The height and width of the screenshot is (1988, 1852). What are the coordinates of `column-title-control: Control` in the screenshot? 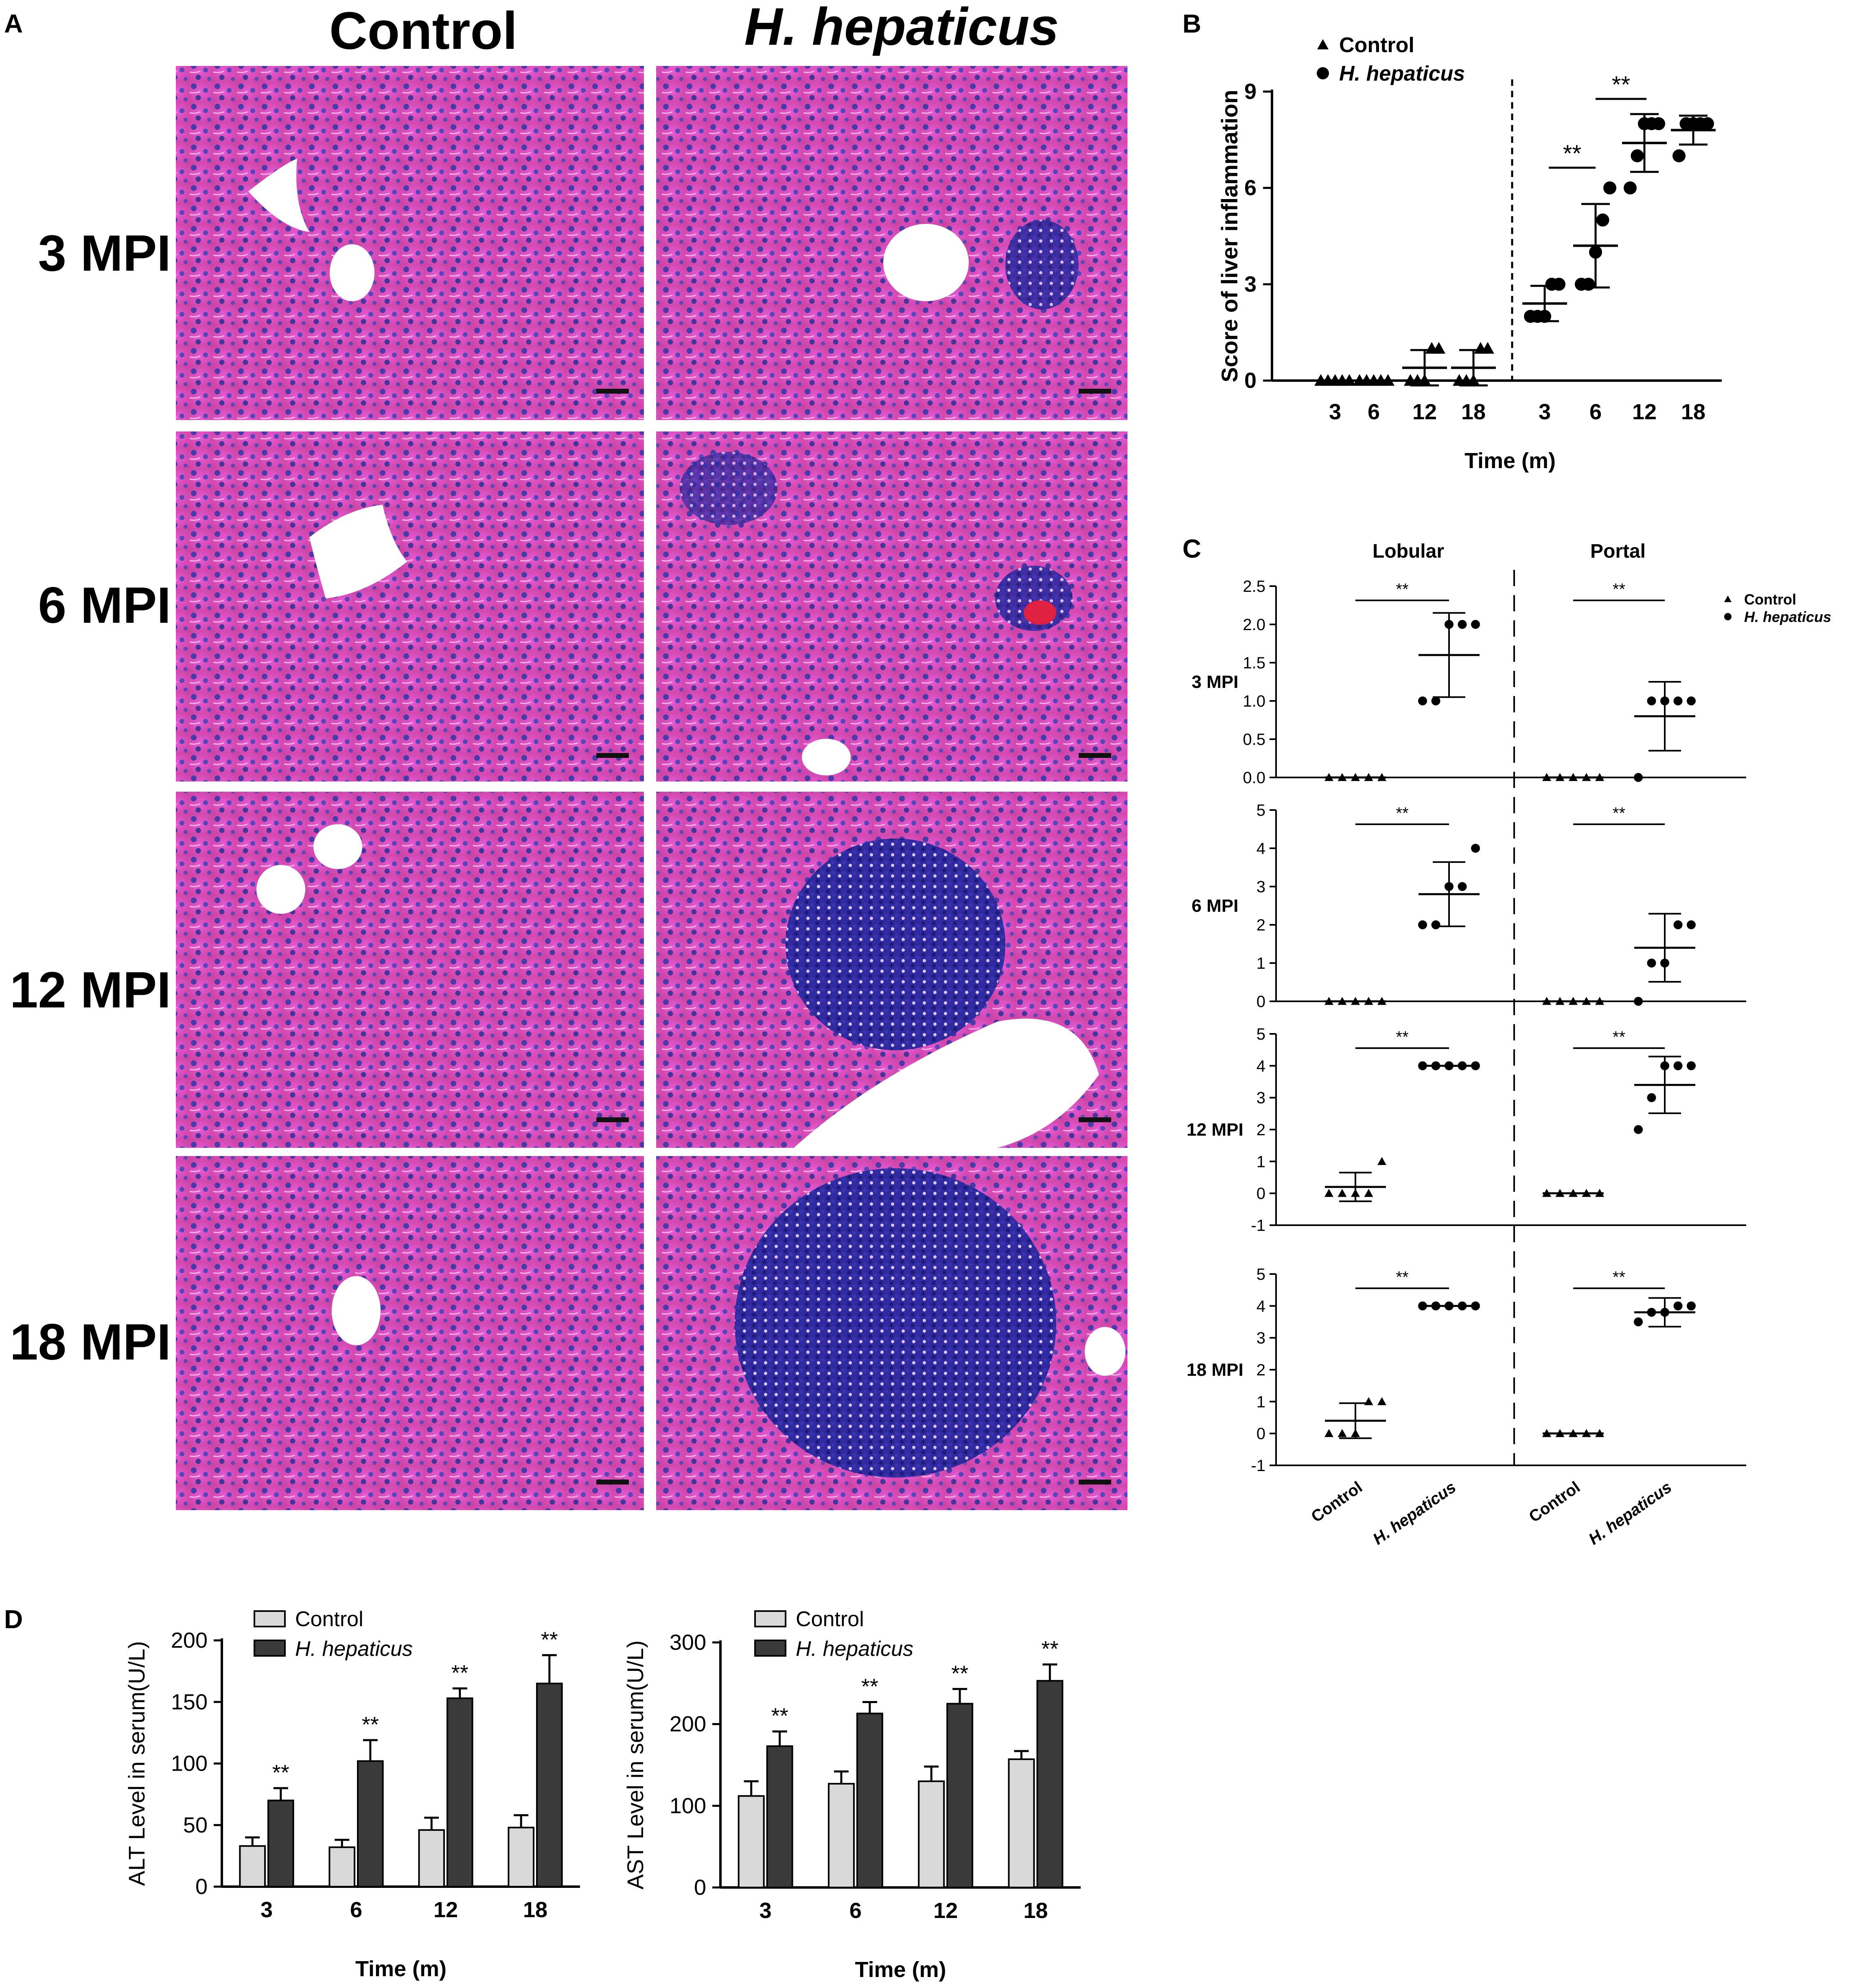 It's located at (423, 30).